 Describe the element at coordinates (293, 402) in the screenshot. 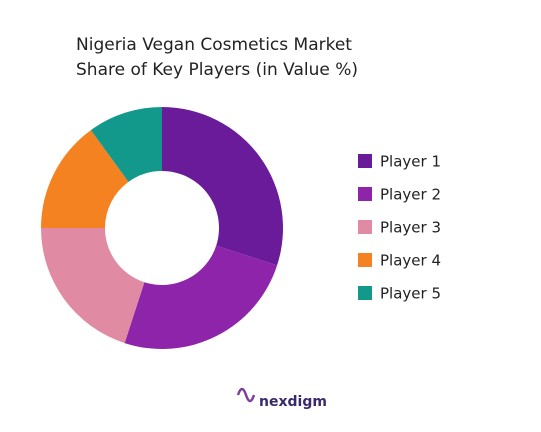

I see `watermark: nexdigm` at that location.